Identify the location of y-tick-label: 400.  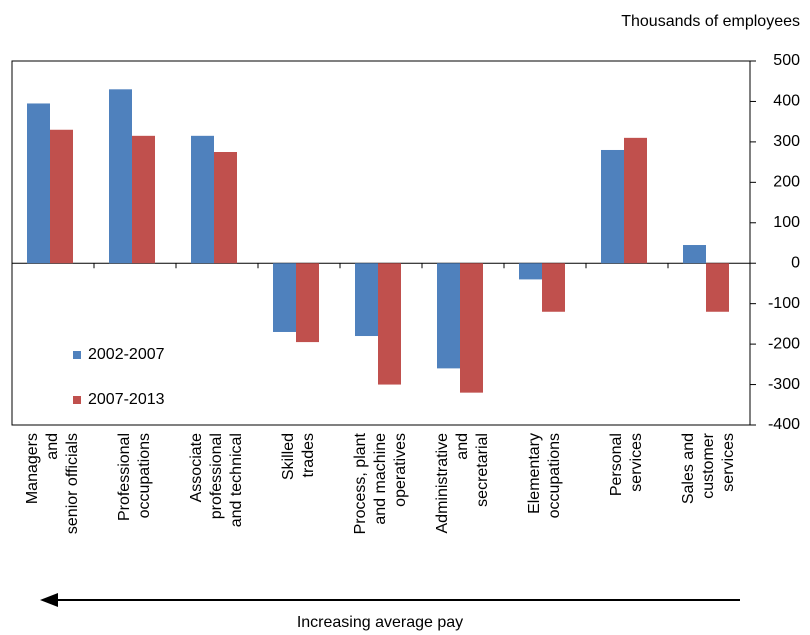
(786, 101).